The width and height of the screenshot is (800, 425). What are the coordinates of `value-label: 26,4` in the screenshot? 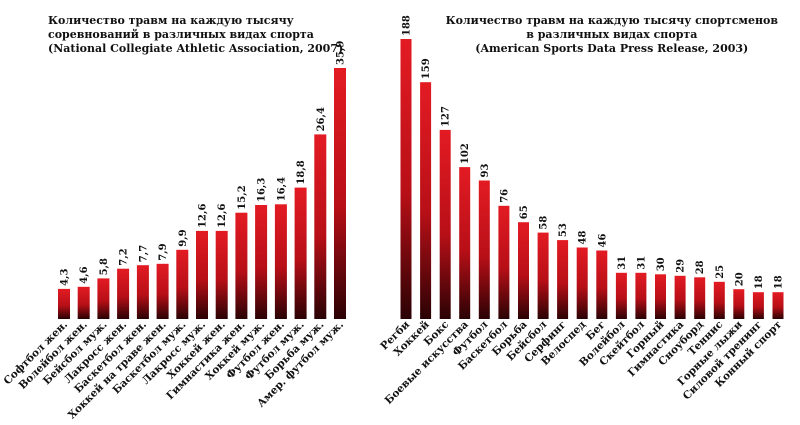 It's located at (321, 119).